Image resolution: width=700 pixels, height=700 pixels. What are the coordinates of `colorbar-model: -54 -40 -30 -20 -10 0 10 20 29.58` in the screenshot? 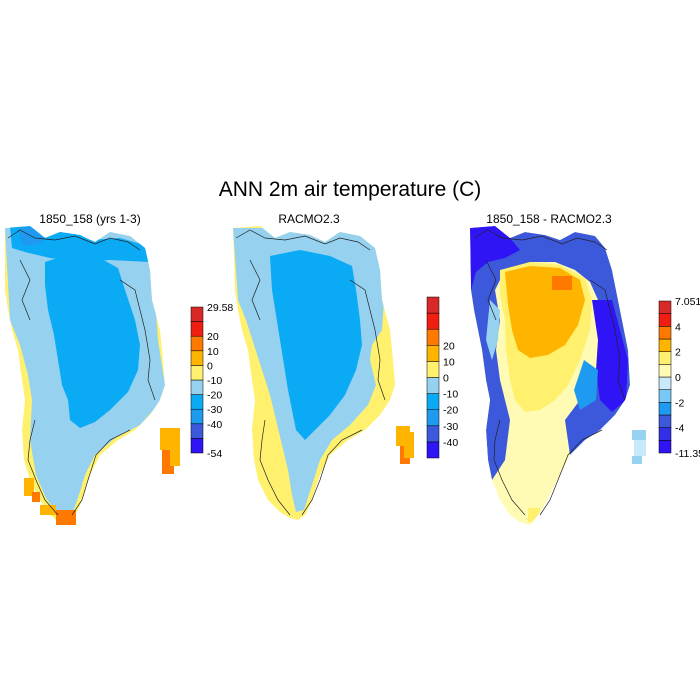 It's located at (211, 381).